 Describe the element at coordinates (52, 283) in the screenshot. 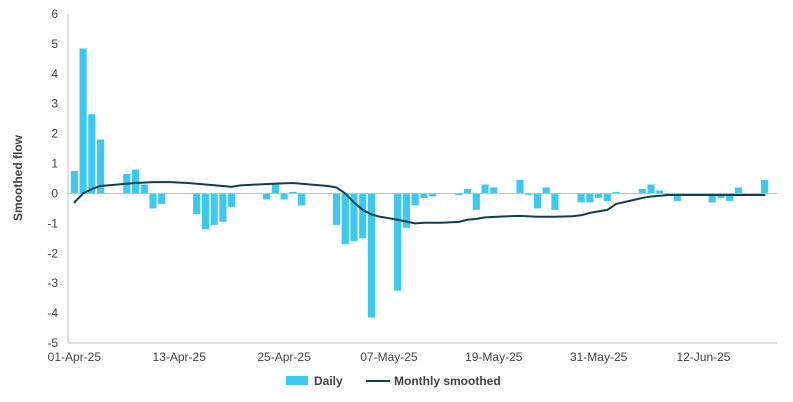

I see `y-tick-label--3: -3` at that location.